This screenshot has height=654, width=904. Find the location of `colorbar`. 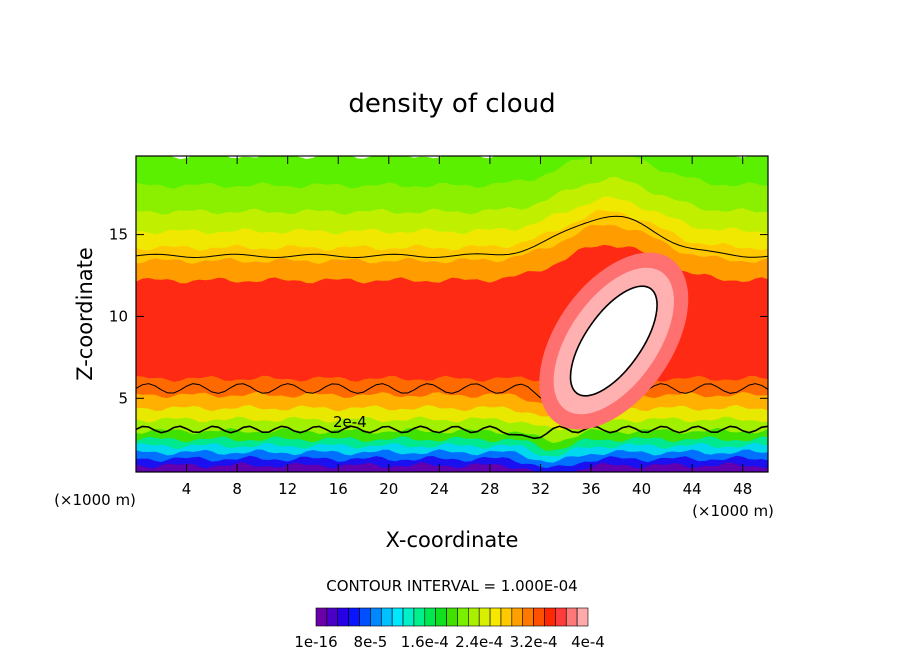

colorbar is located at coordinates (452, 617).